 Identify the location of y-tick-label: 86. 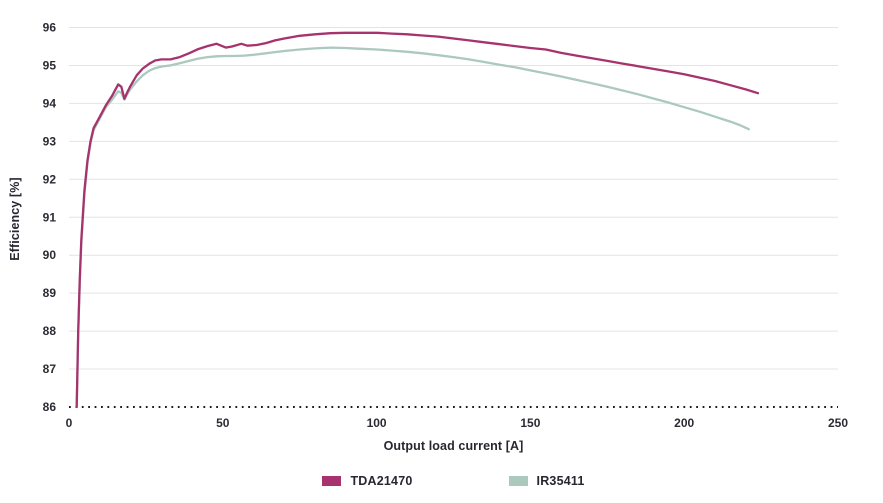
(50, 407).